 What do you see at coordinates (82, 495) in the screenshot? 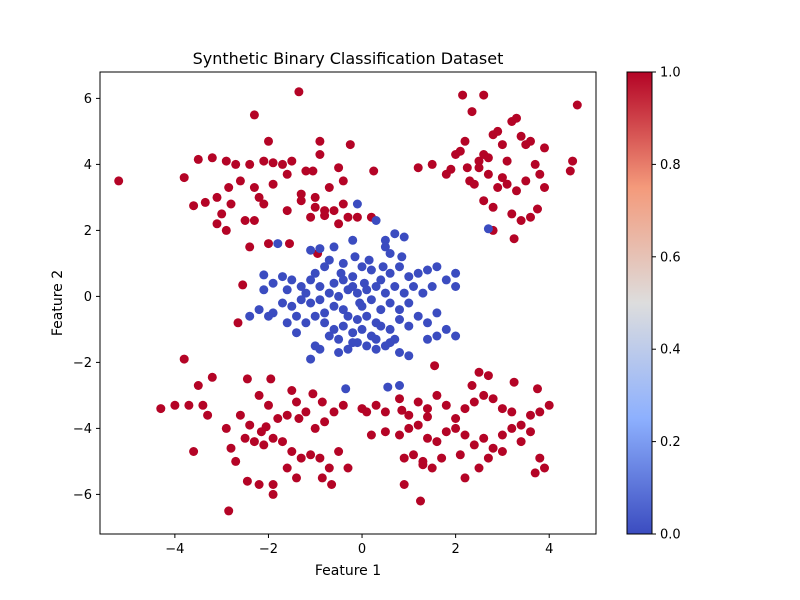
I see `y-tick-label: −6` at bounding box center [82, 495].